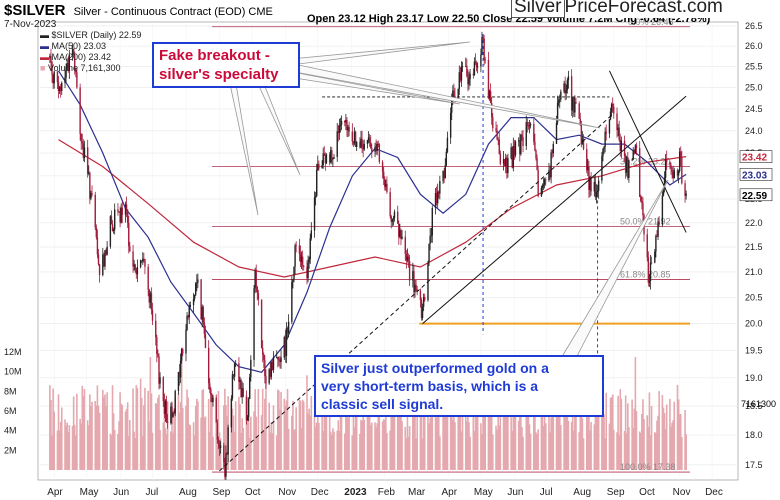  I want to click on x-tick-label: Nov, so click(287, 492).